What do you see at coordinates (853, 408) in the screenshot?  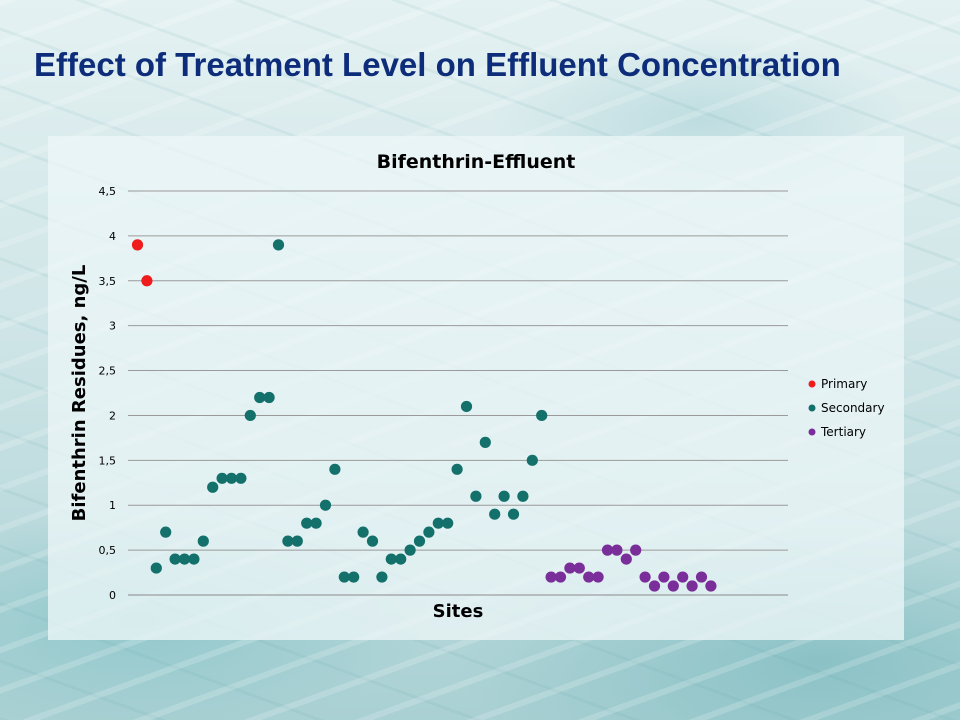 I see `legend-label-secondary: Secondary` at bounding box center [853, 408].